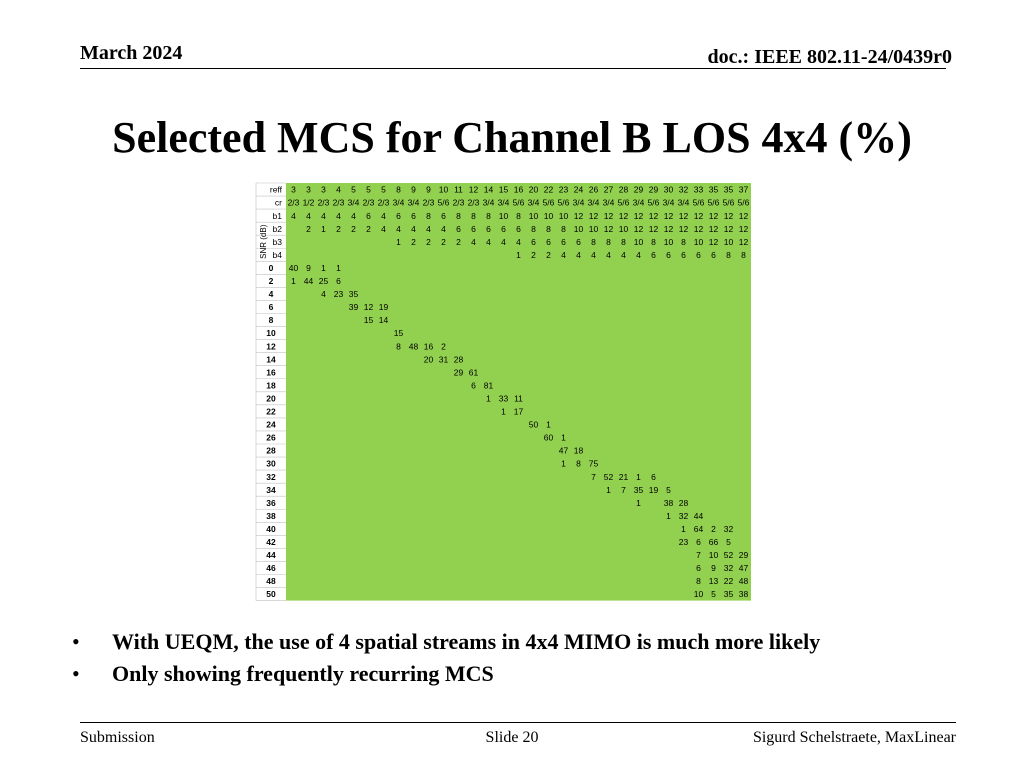 The height and width of the screenshot is (768, 1024). I want to click on data-cell: 44, so click(309, 281).